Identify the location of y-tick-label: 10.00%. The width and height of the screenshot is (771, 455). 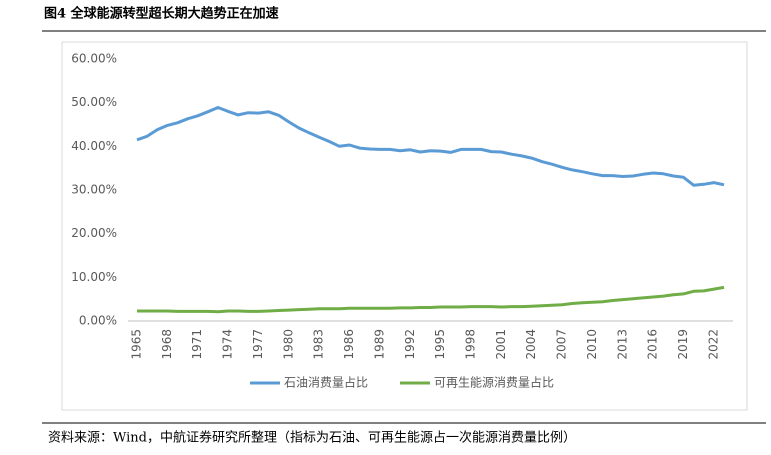
(94, 277).